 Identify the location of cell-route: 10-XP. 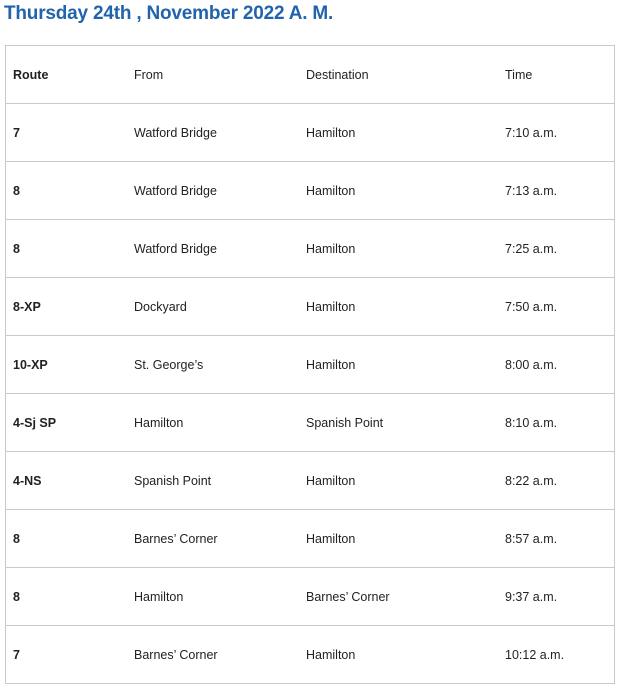
(66, 364).